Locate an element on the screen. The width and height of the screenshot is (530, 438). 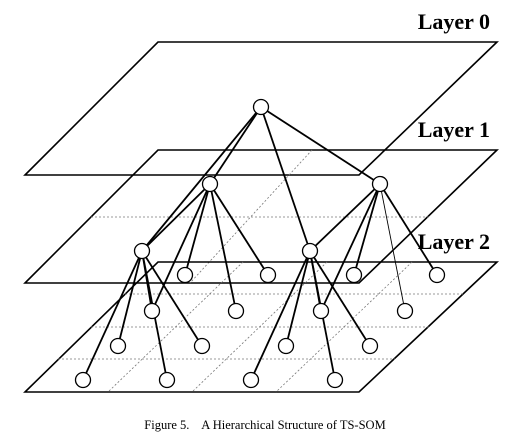
node-root is located at coordinates (261, 107).